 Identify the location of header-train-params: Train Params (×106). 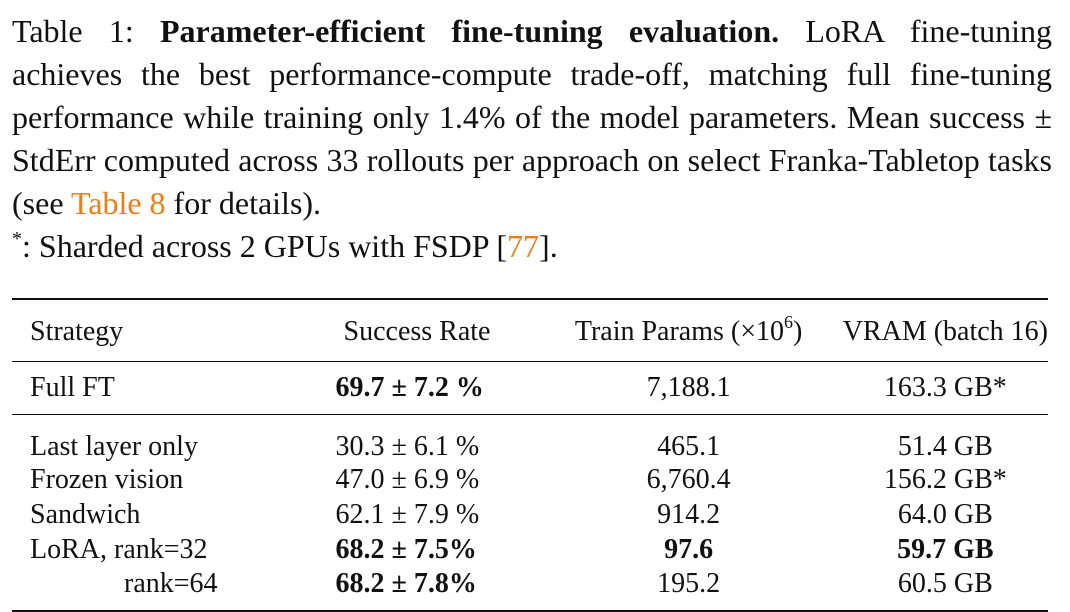
(689, 330).